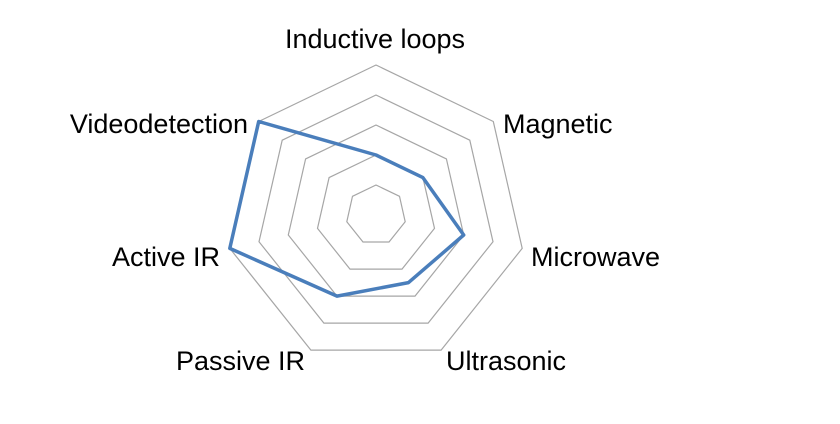 The height and width of the screenshot is (424, 840). Describe the element at coordinates (240, 361) in the screenshot. I see `axis-label-passive-ir: Passive IR` at that location.